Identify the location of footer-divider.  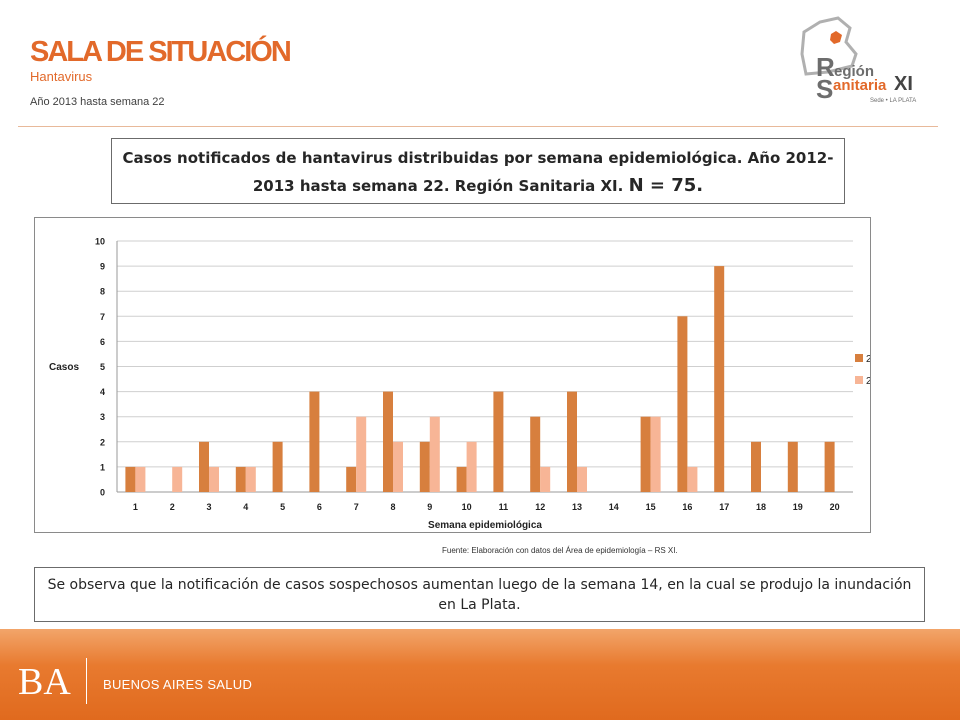
(86, 681).